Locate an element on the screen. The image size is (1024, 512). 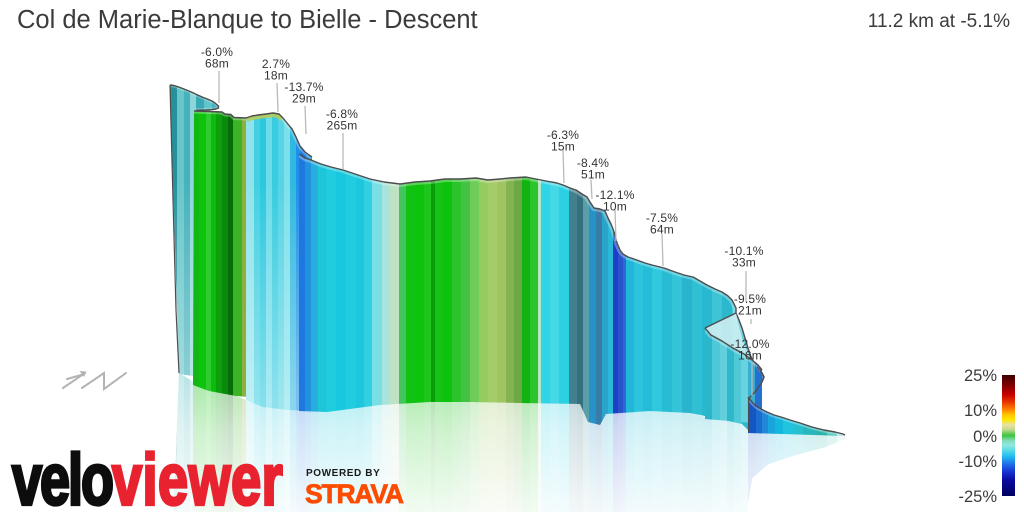
svg-text: -9.5% is located at coordinates (750, 299).